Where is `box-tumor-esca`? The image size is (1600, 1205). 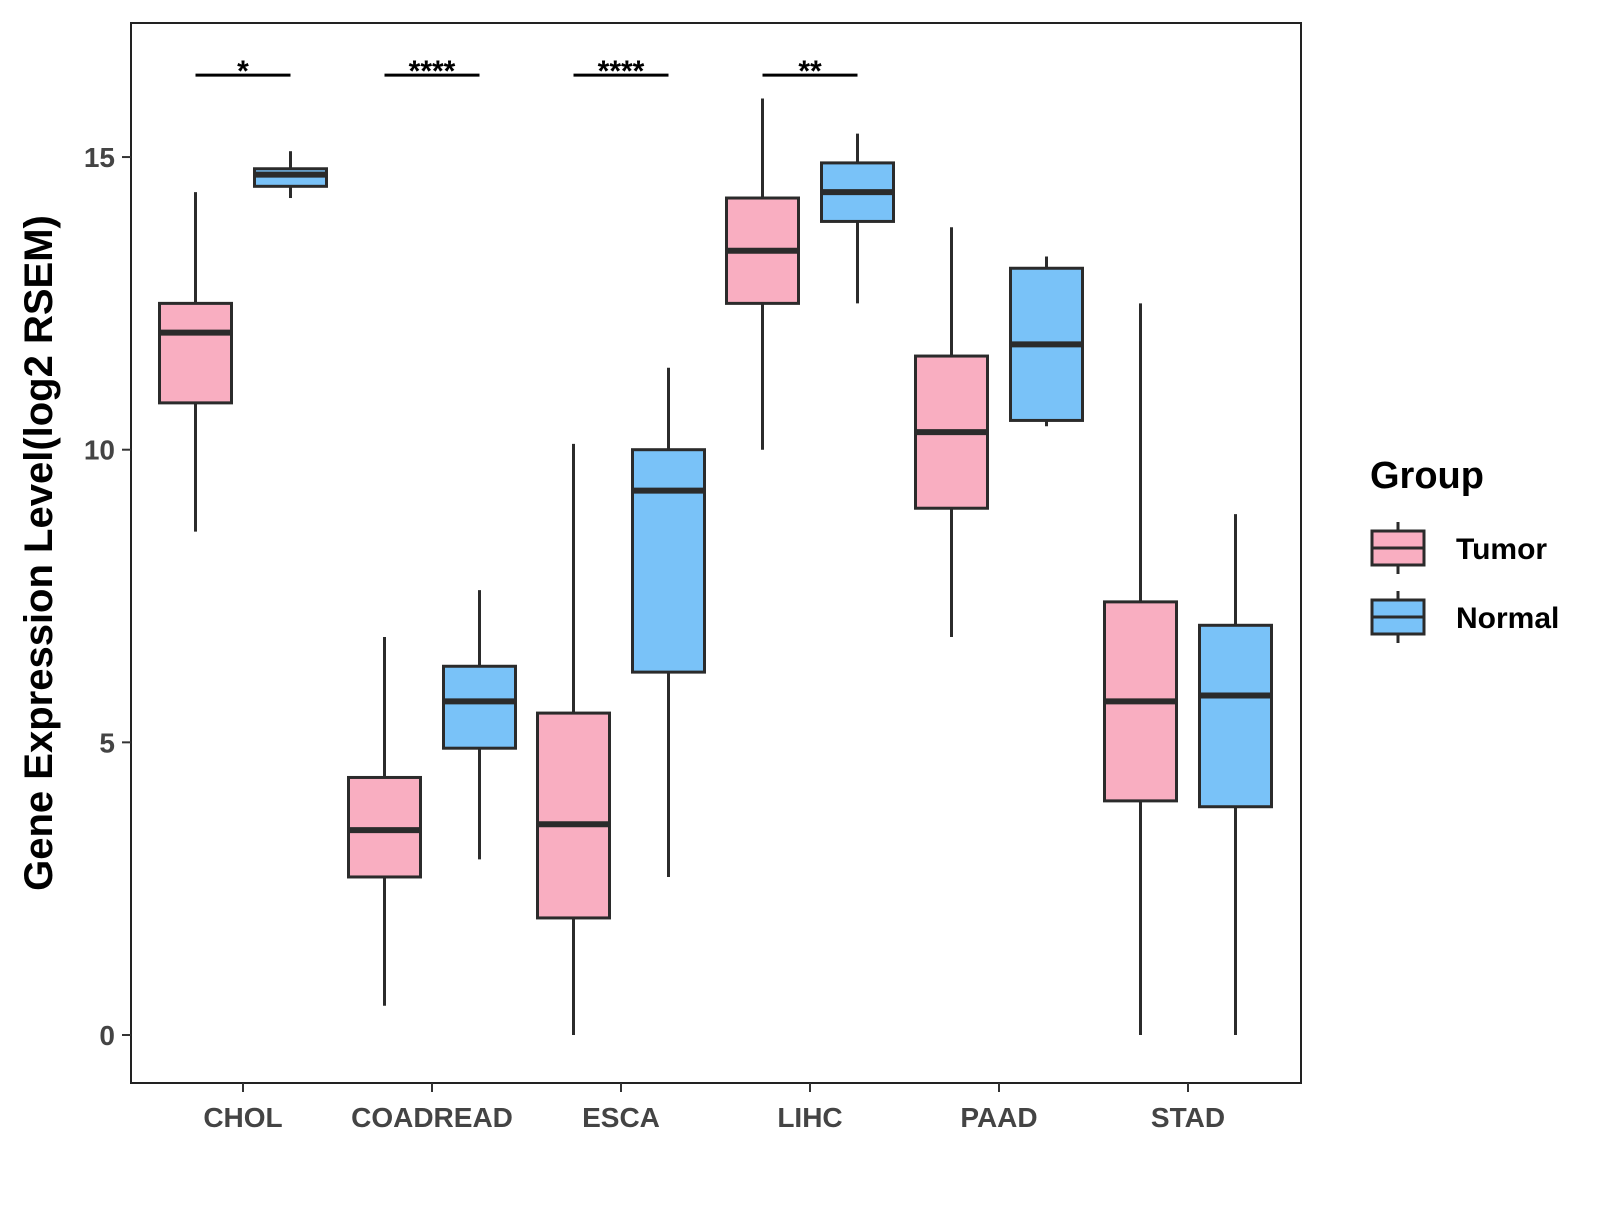
box-tumor-esca is located at coordinates (573, 815).